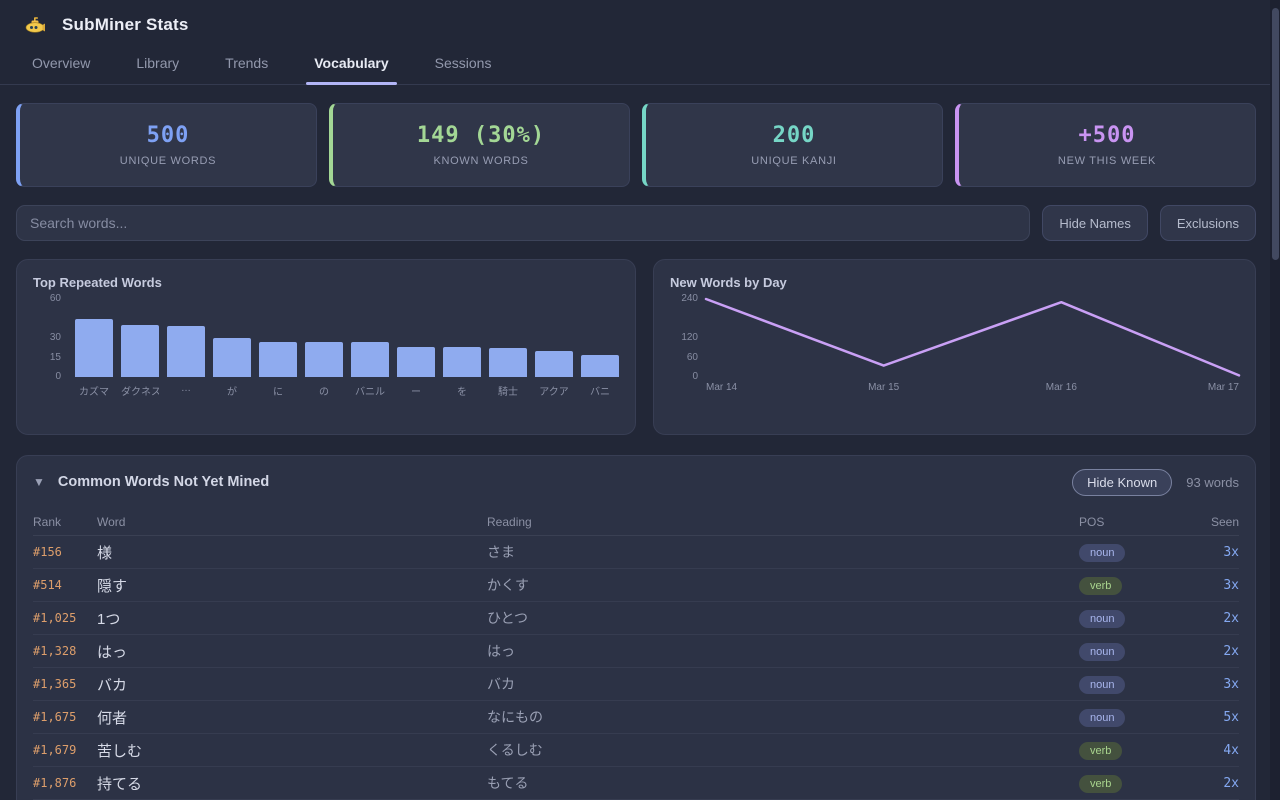  Describe the element at coordinates (94, 392) in the screenshot. I see `bar-category-label: カズマ` at that location.